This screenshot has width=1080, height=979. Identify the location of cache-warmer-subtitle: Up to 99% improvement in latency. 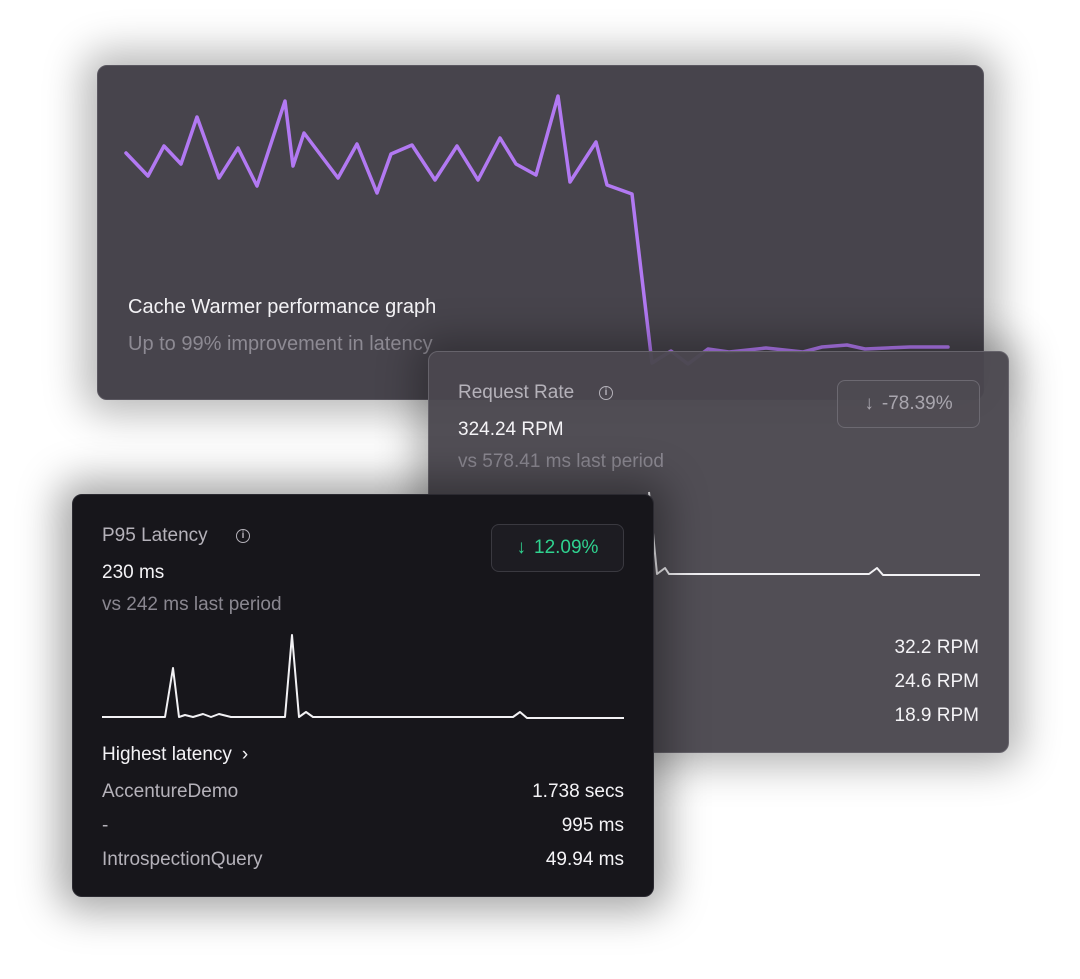
(280, 344).